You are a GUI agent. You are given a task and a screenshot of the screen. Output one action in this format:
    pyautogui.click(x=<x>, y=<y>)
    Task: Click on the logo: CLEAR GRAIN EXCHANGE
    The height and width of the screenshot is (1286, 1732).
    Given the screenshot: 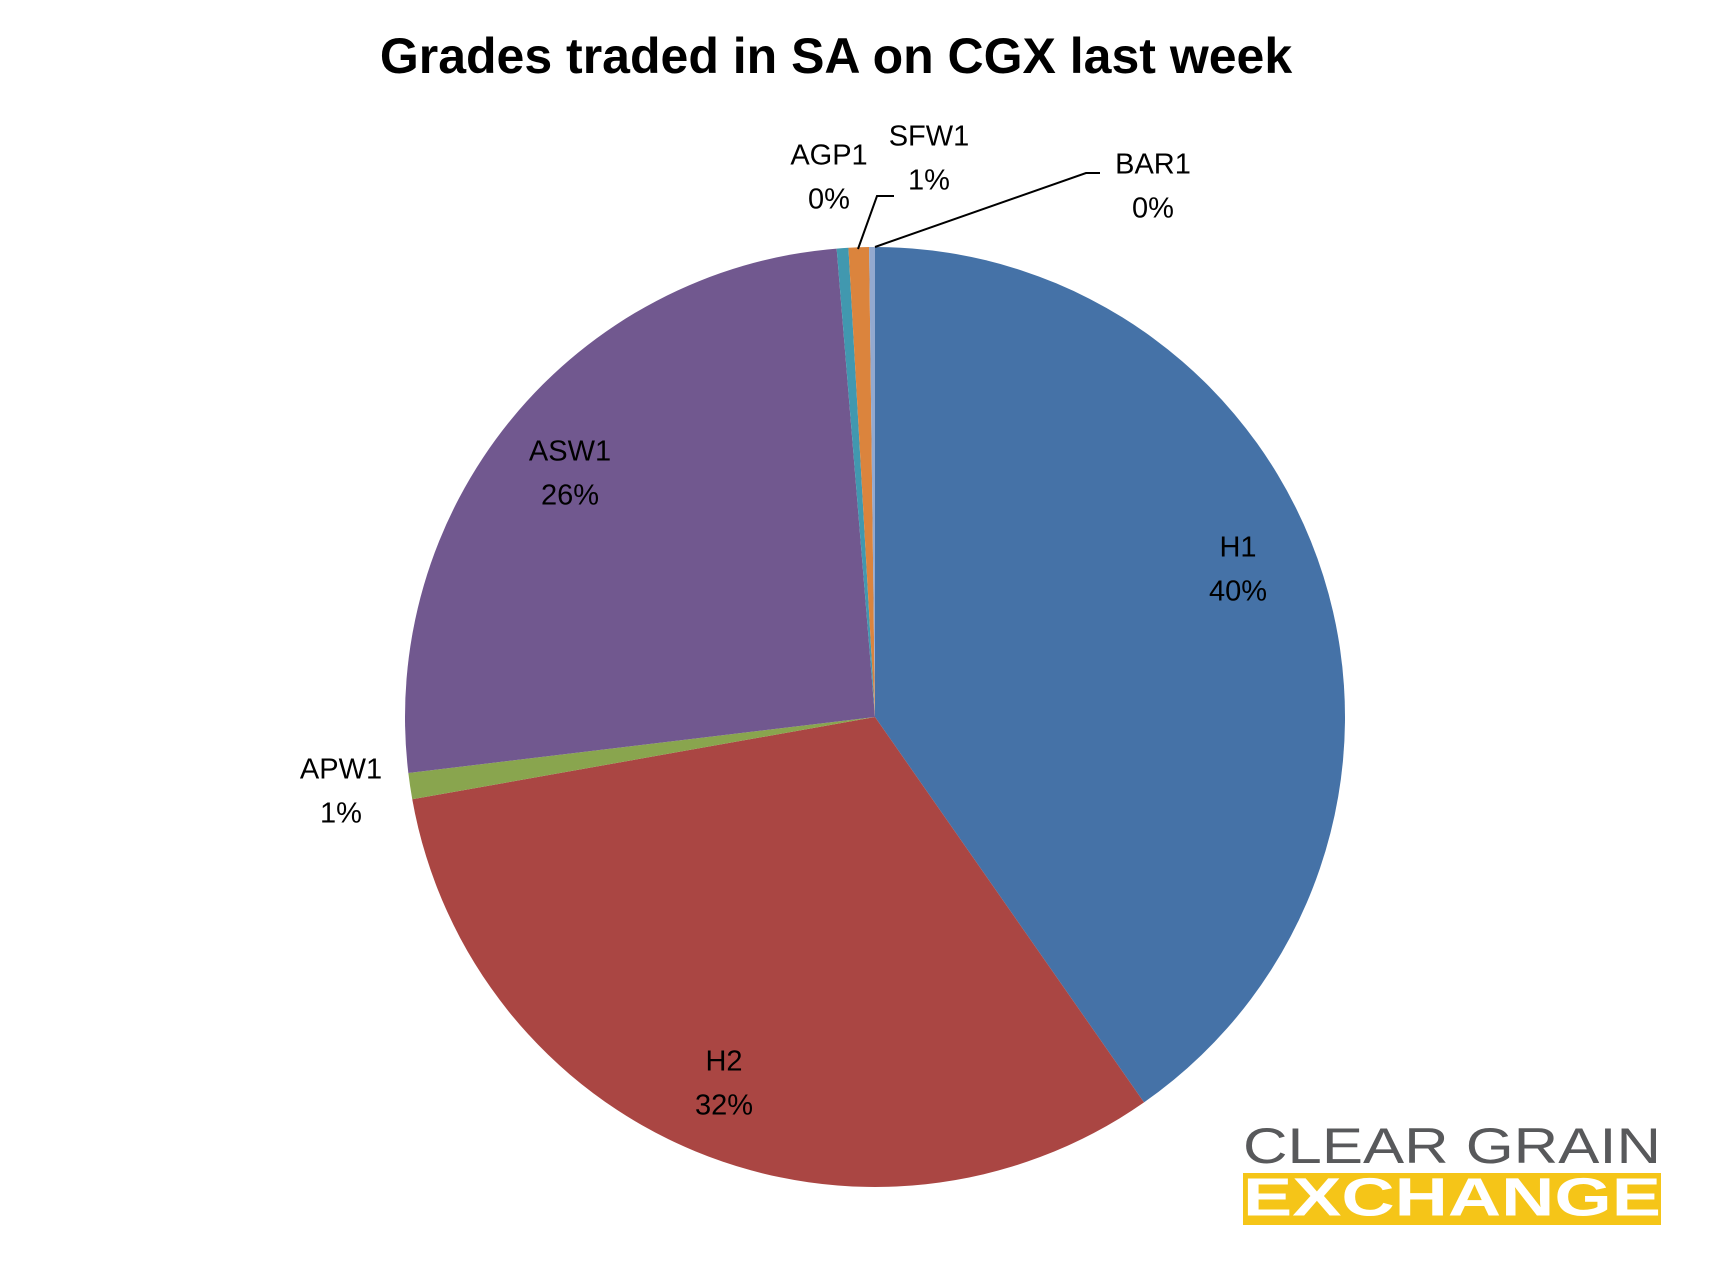 What is the action you would take?
    pyautogui.click(x=1452, y=1172)
    